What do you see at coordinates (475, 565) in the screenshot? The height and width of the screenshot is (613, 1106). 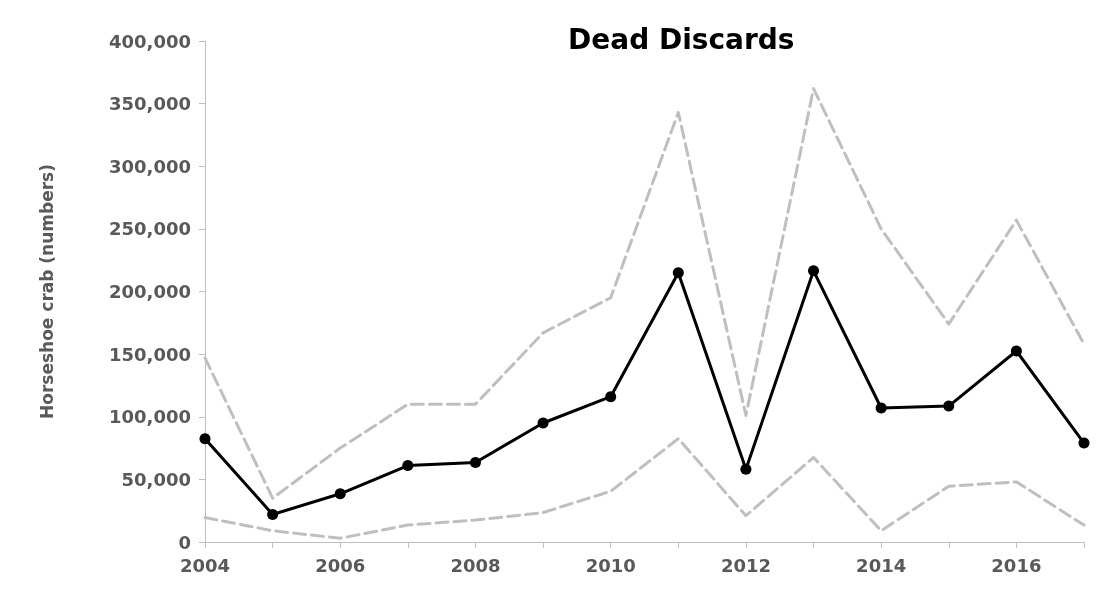 I see `x-tick-label: 2008` at bounding box center [475, 565].